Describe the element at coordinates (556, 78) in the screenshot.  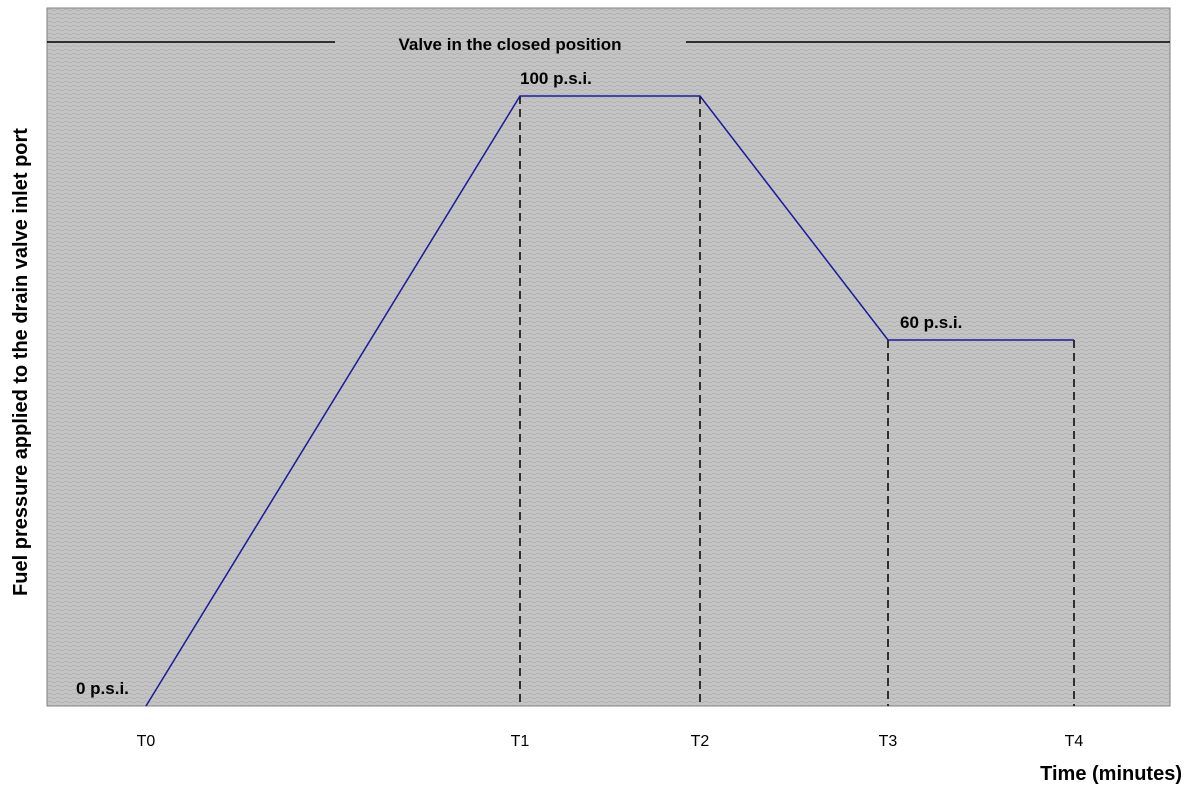
I see `data-label-t1: 100 p.s.i.` at that location.